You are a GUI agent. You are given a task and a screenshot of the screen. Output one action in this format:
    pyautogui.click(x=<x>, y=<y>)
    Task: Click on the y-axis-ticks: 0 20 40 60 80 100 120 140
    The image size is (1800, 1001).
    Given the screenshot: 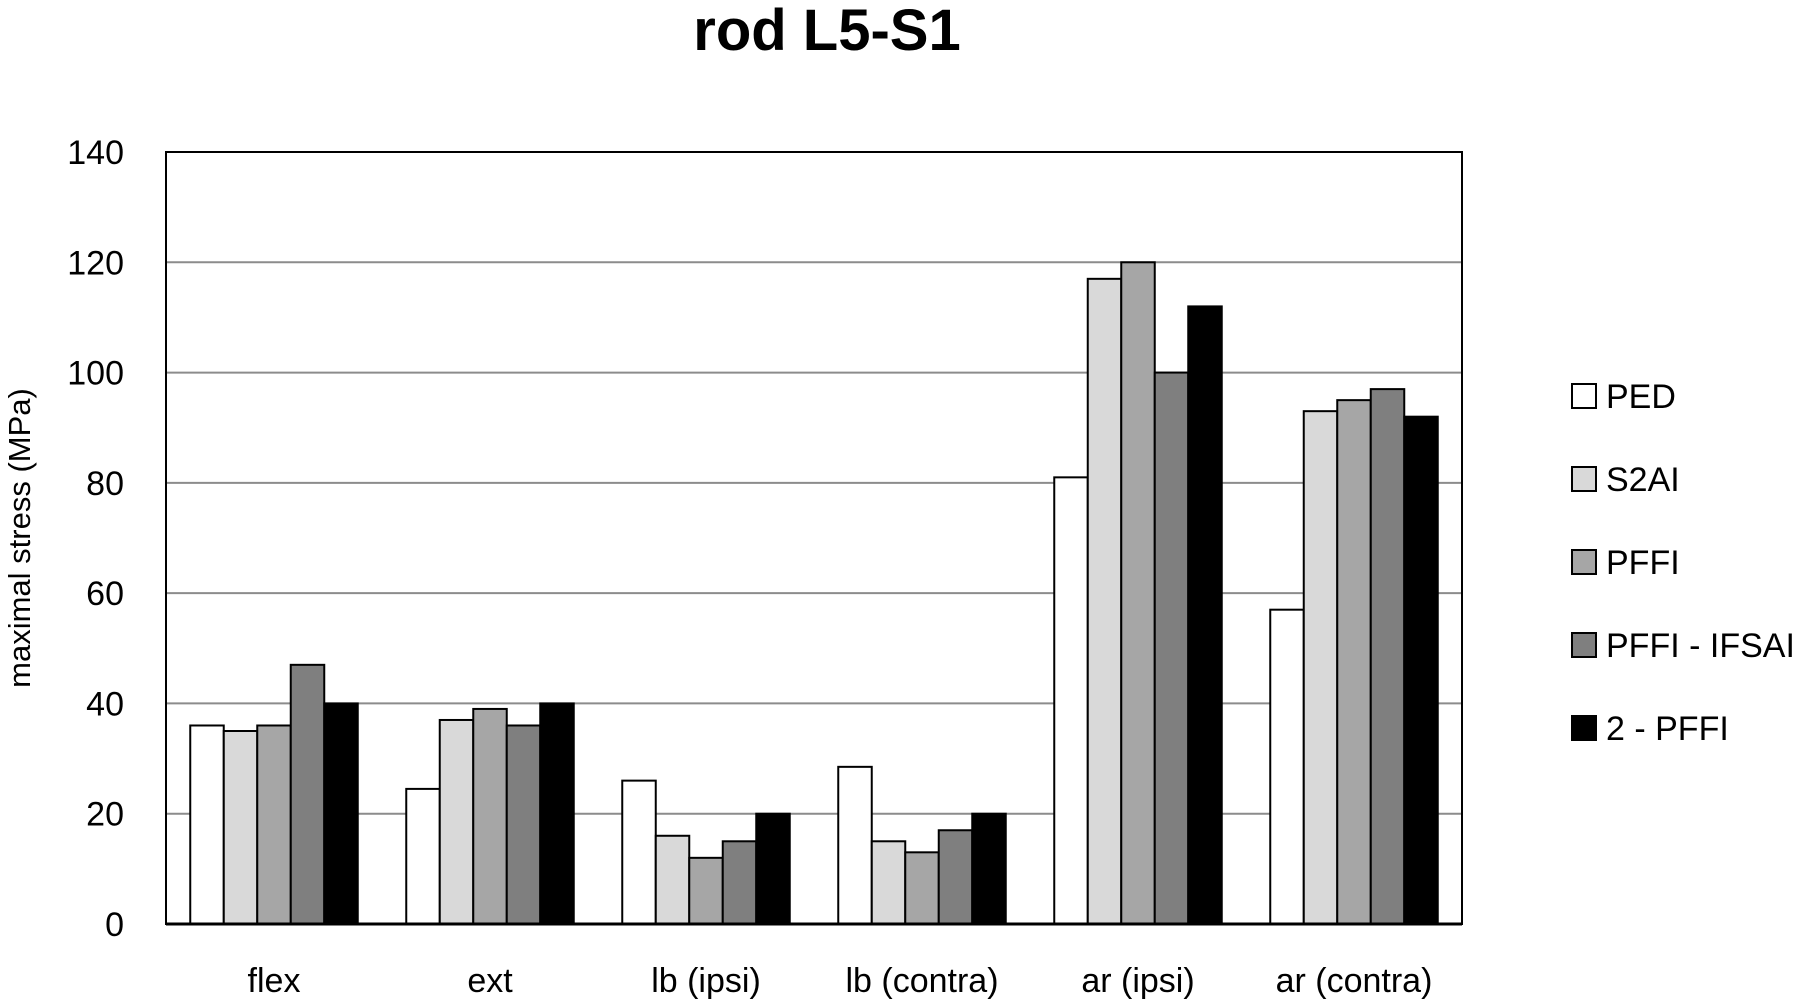 What is the action you would take?
    pyautogui.click(x=95, y=539)
    